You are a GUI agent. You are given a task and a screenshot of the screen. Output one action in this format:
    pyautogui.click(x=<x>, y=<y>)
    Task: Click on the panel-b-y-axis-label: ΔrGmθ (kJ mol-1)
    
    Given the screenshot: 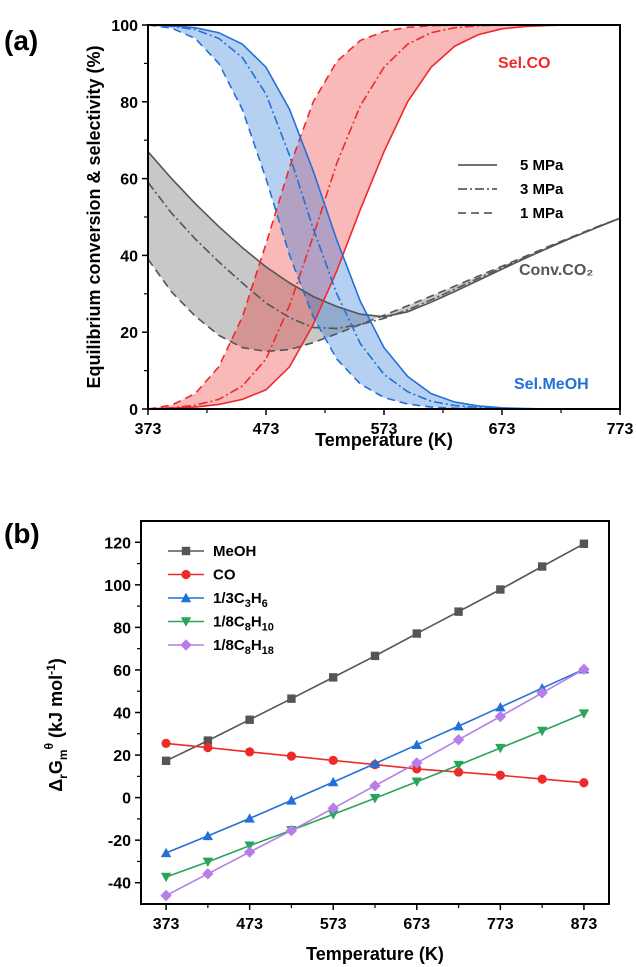 What is the action you would take?
    pyautogui.click(x=56, y=725)
    